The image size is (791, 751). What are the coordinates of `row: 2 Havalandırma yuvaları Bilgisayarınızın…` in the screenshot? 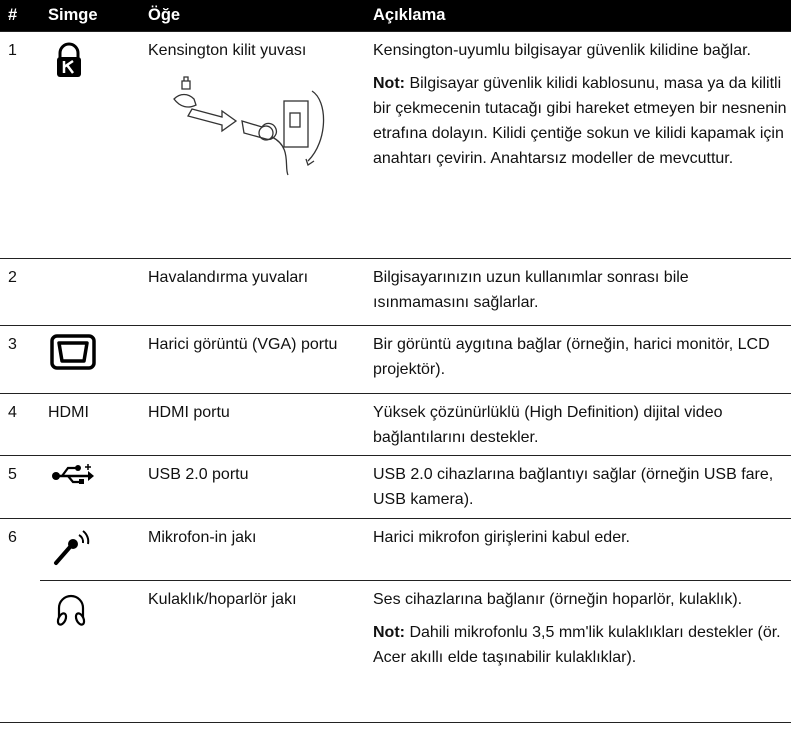 It's located at (395, 292).